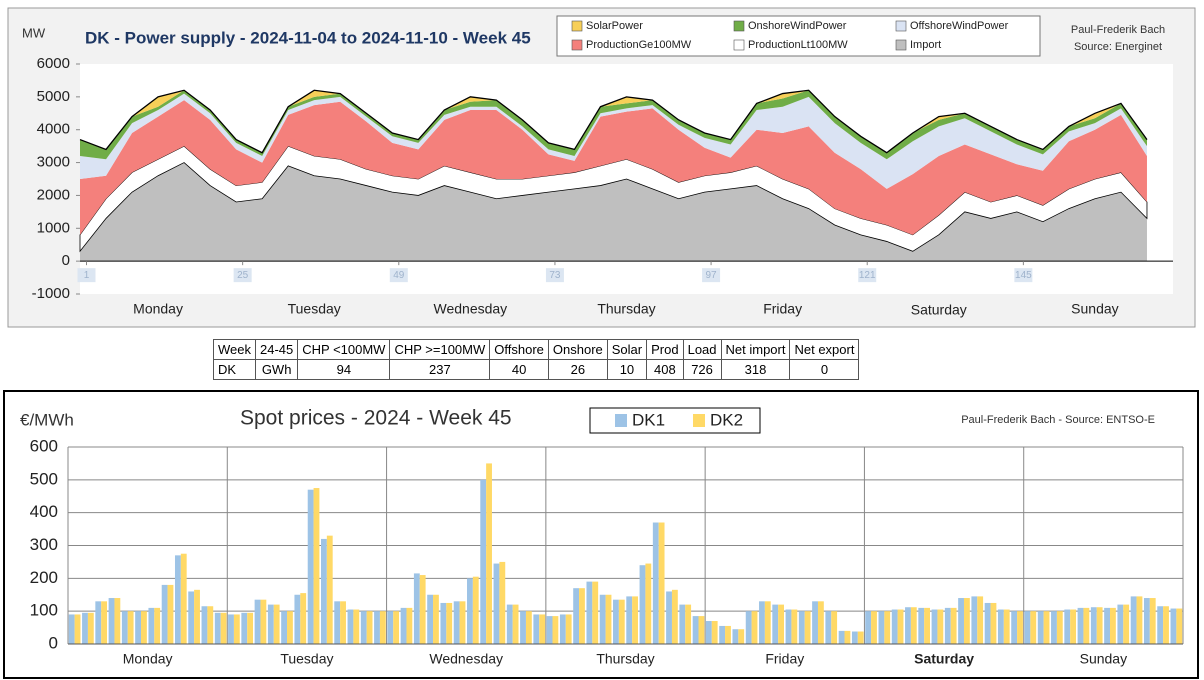  Describe the element at coordinates (44, 610) in the screenshot. I see `y-tick-label: 100` at that location.